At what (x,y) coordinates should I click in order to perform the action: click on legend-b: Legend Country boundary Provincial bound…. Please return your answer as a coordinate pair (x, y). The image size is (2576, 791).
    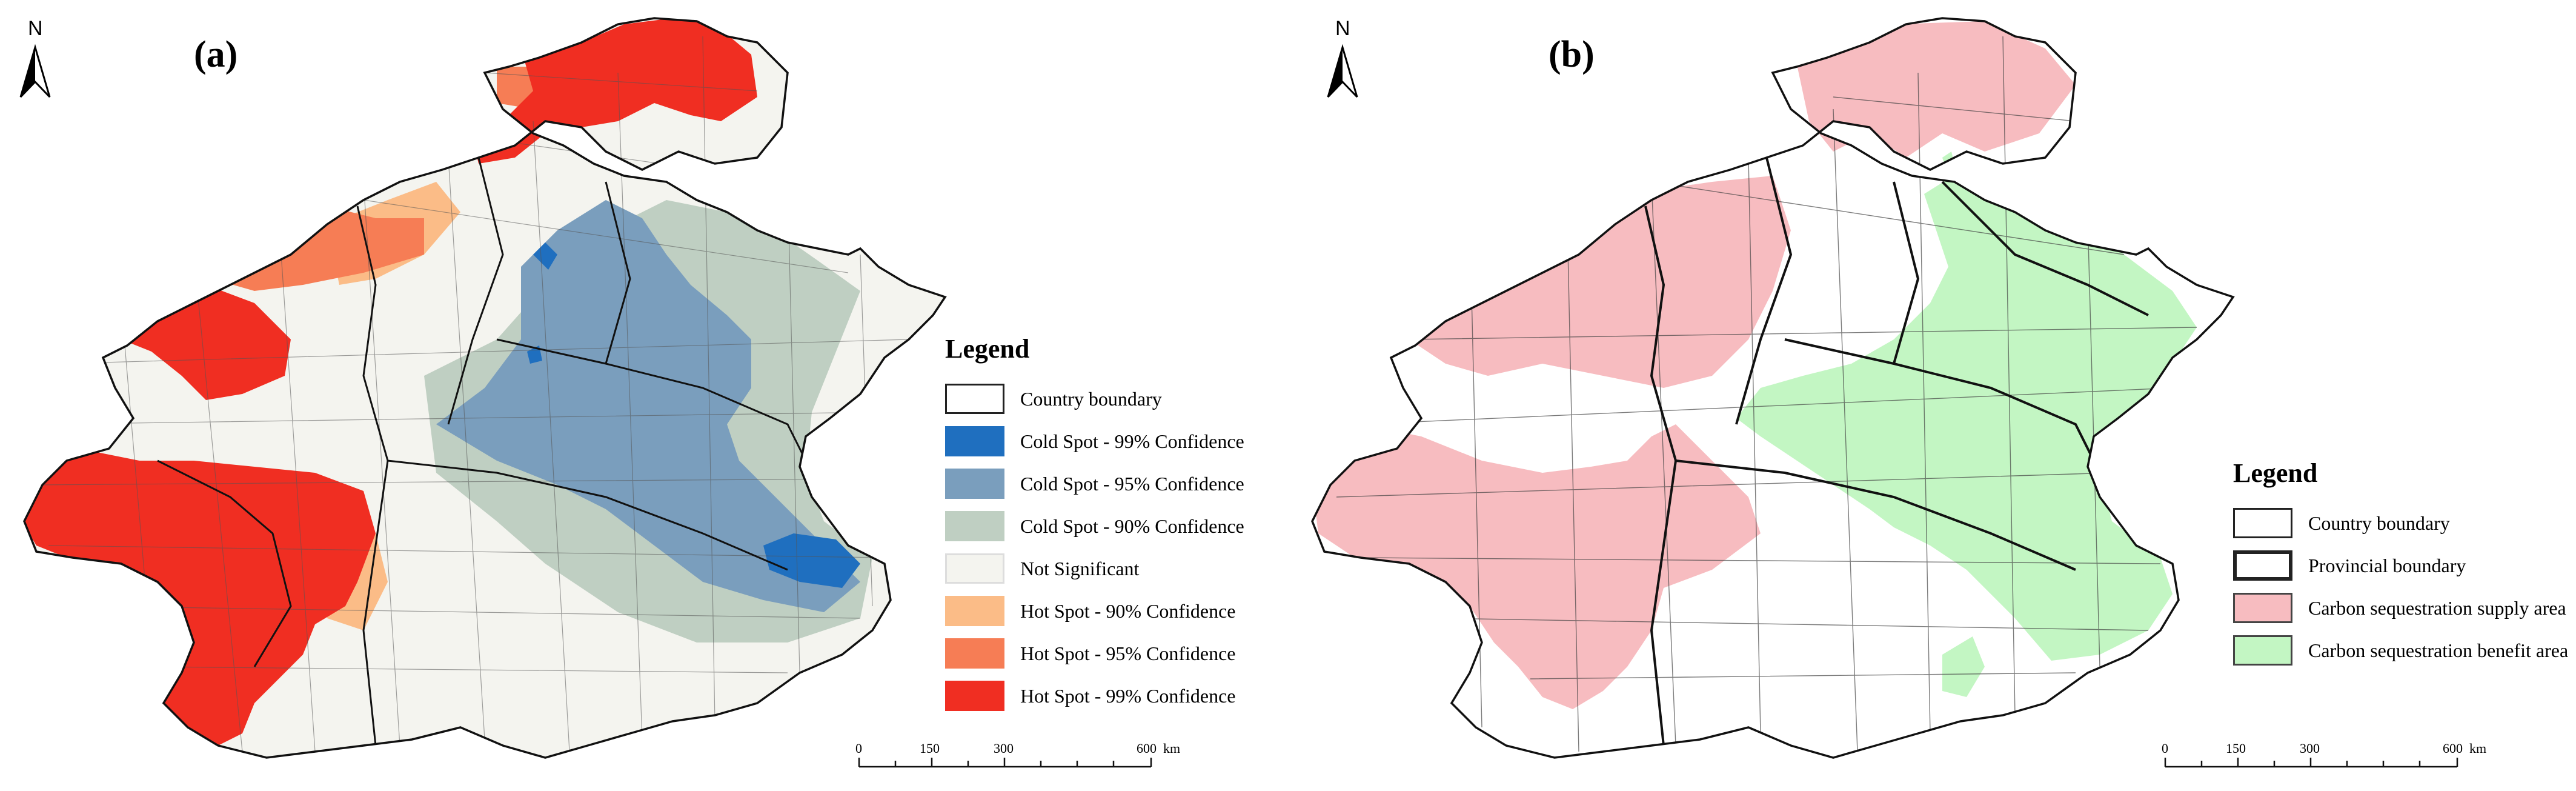
    Looking at the image, I should click on (2400, 565).